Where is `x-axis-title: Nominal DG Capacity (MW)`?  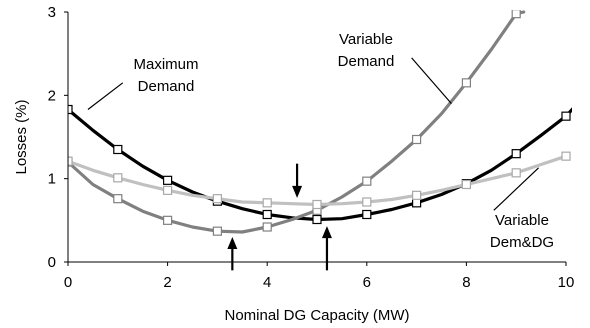 x-axis-title: Nominal DG Capacity (MW) is located at coordinates (316, 315).